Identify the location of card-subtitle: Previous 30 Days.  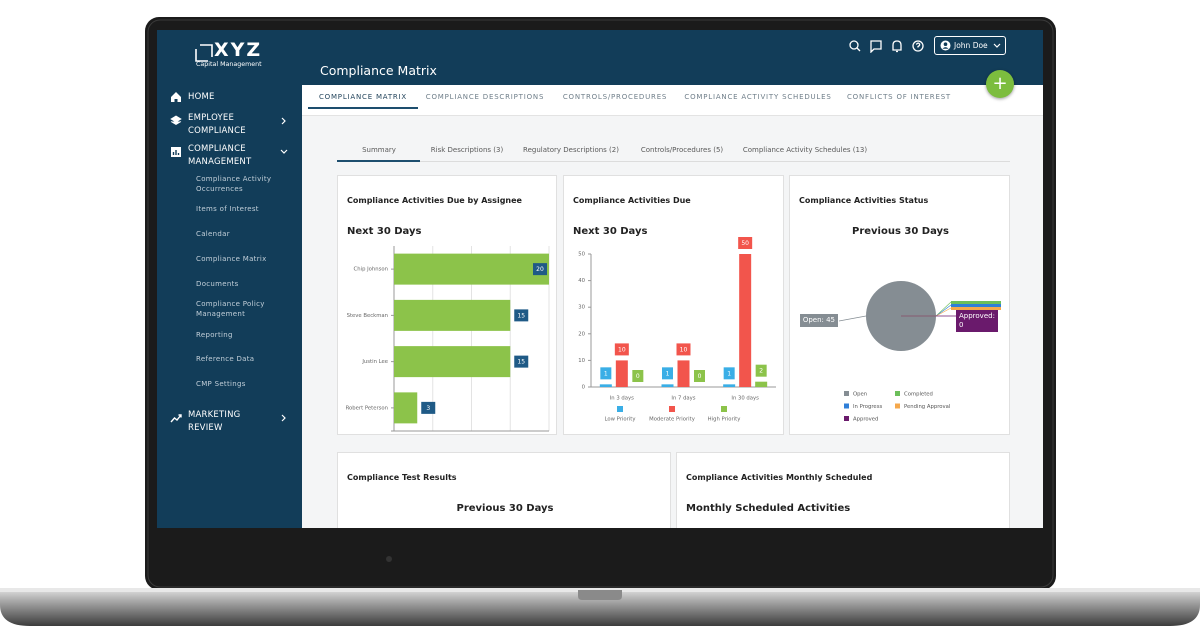
(505, 508).